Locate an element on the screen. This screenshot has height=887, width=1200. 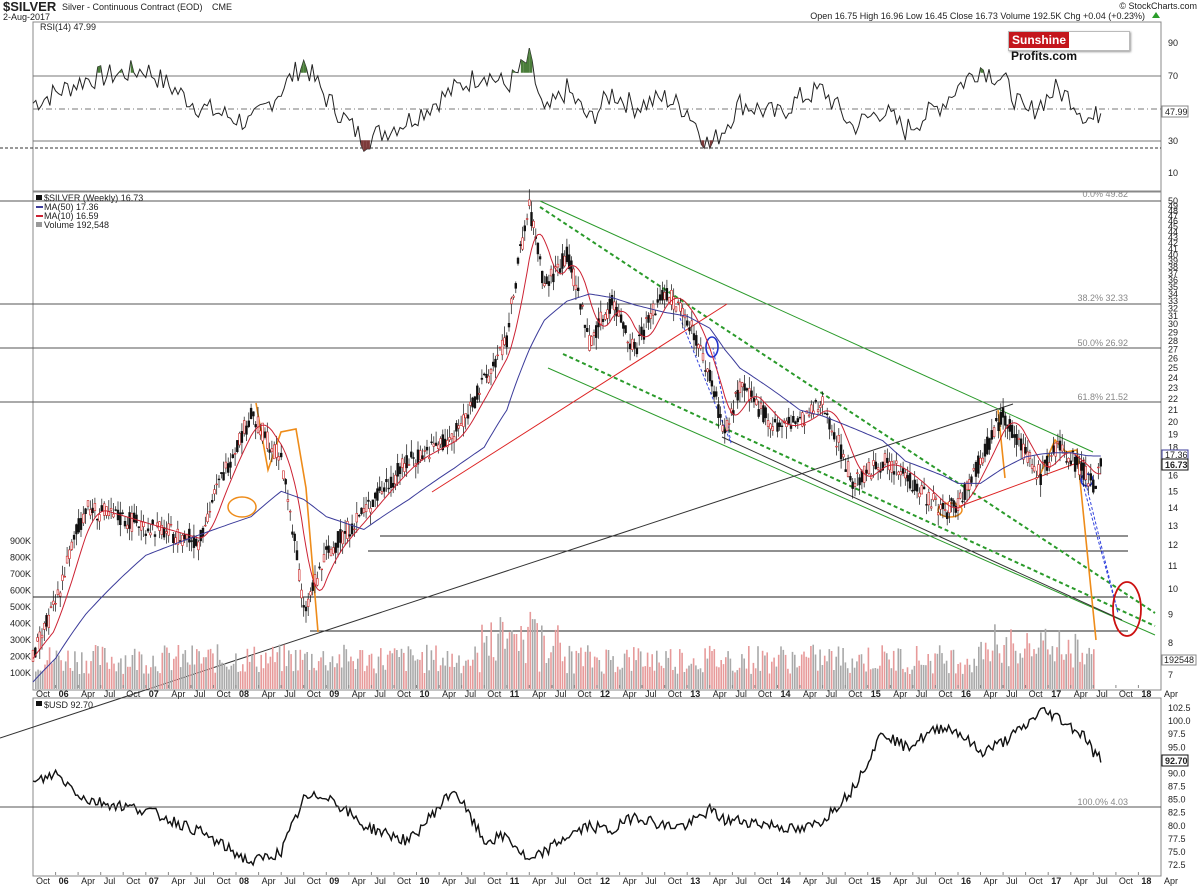
fib-label: 61.8% 21.52 is located at coordinates (1102, 397).